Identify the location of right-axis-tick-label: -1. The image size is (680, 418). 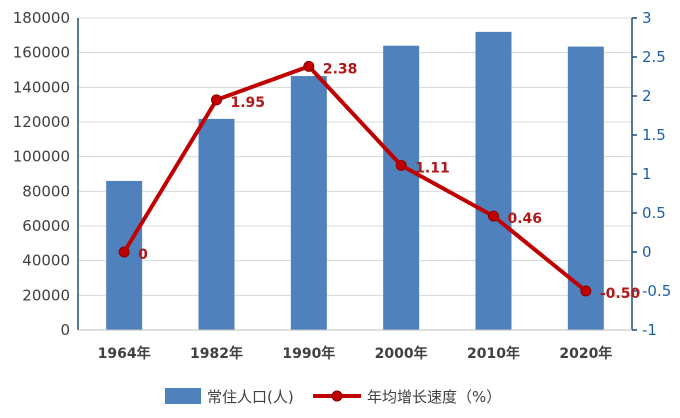
(649, 330).